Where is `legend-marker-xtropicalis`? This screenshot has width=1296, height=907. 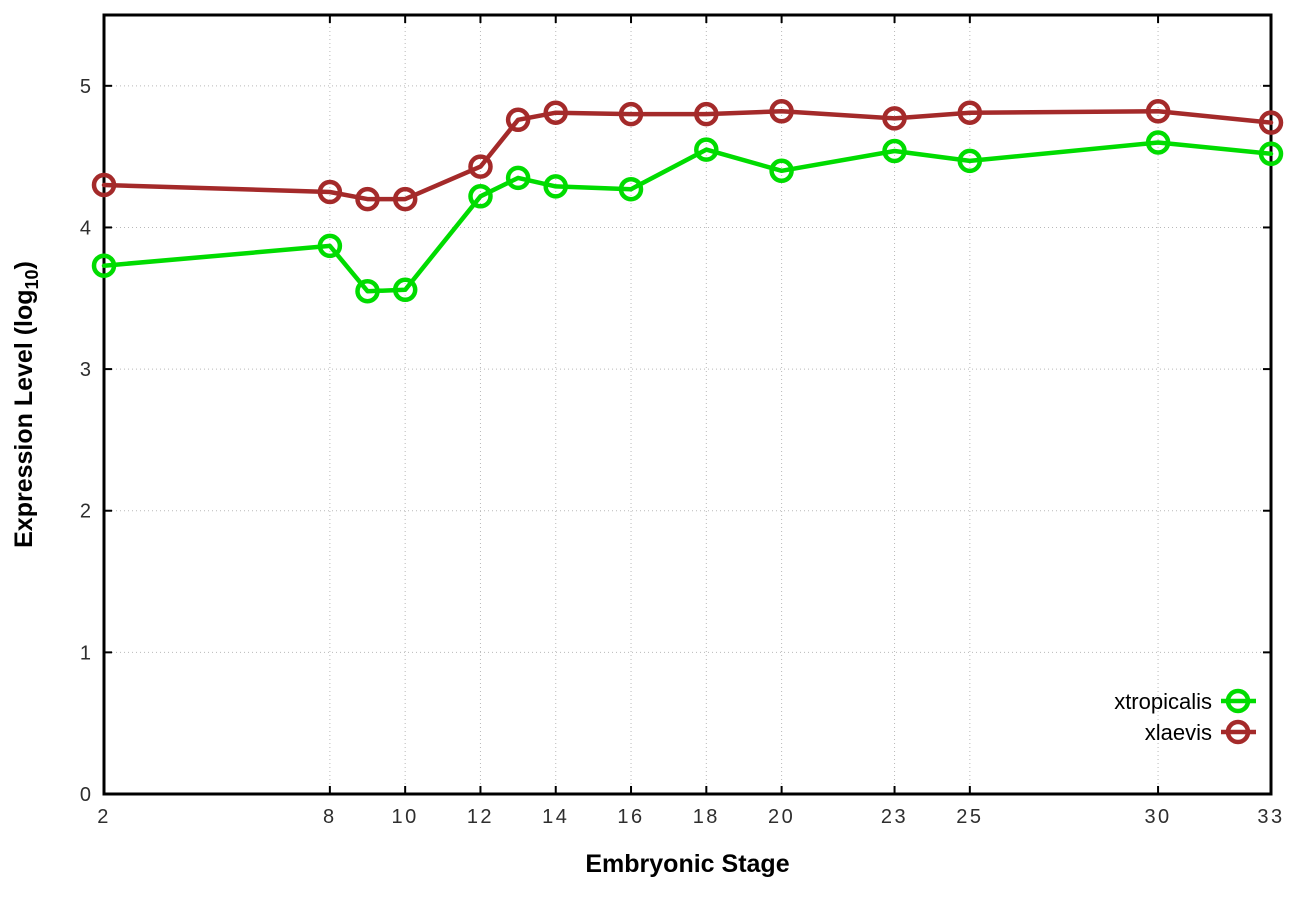
legend-marker-xtropicalis is located at coordinates (1238, 701).